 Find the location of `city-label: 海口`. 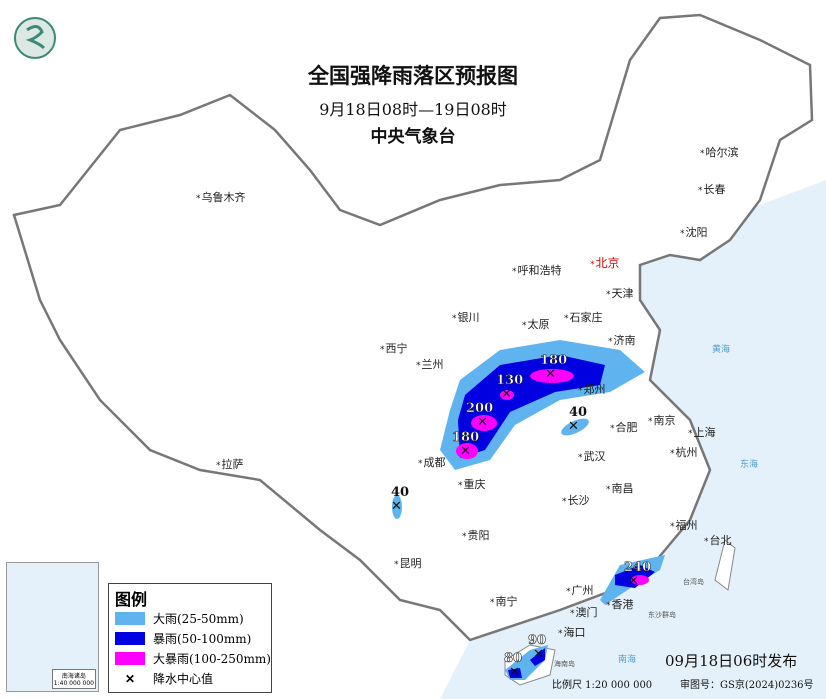

city-label: 海口 is located at coordinates (572, 633).